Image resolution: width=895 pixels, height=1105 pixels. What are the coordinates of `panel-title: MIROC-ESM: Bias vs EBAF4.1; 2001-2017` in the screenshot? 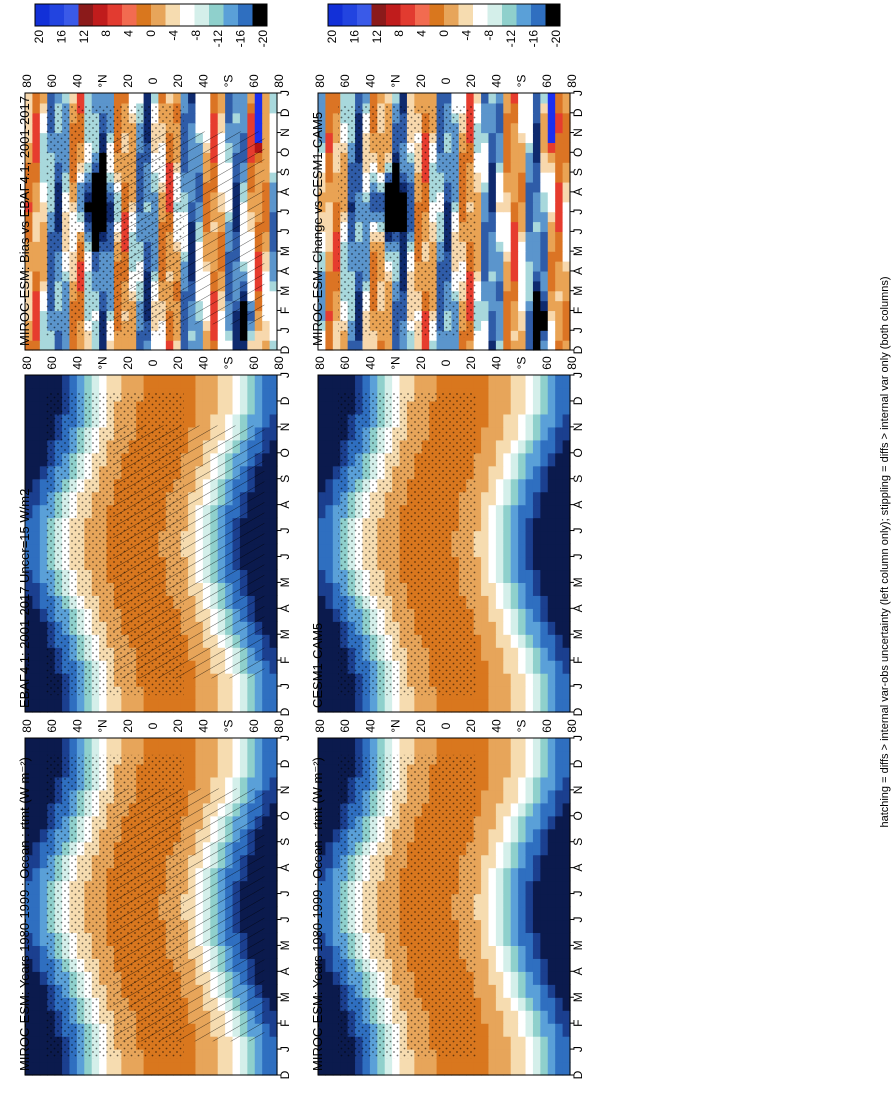 It's located at (24, 221).